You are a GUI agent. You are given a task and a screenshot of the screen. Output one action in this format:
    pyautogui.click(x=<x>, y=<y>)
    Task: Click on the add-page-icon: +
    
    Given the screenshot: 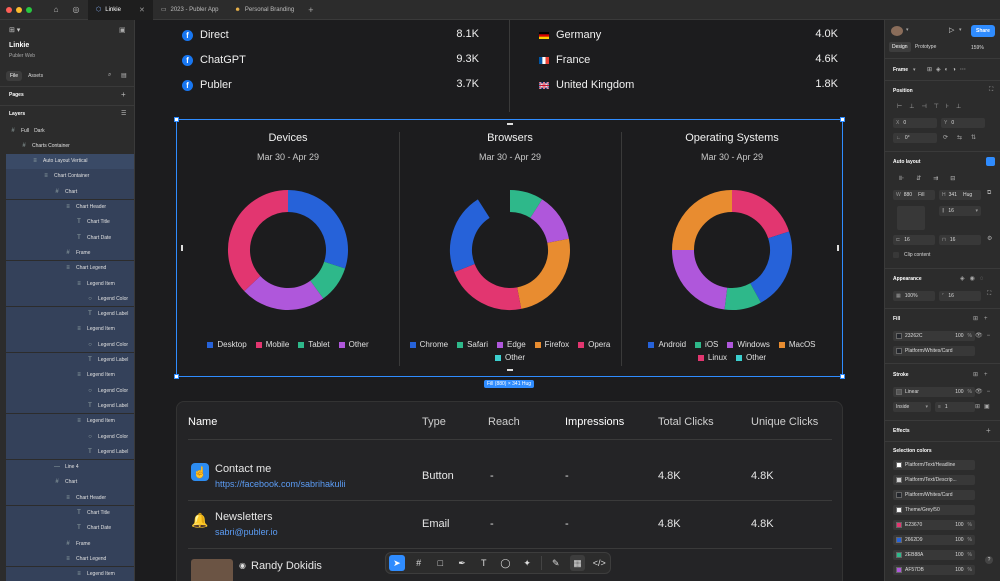 What is the action you would take?
    pyautogui.click(x=123, y=94)
    